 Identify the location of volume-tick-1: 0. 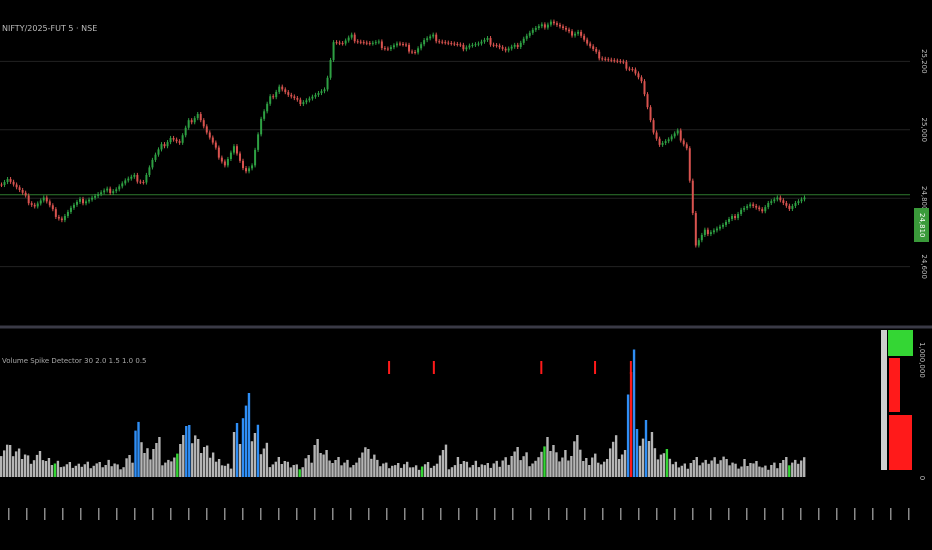
(922, 478).